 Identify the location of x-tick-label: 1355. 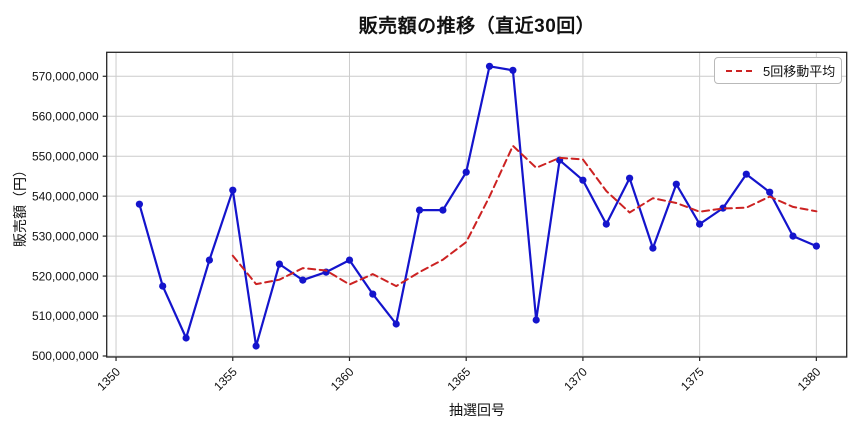
(225, 378).